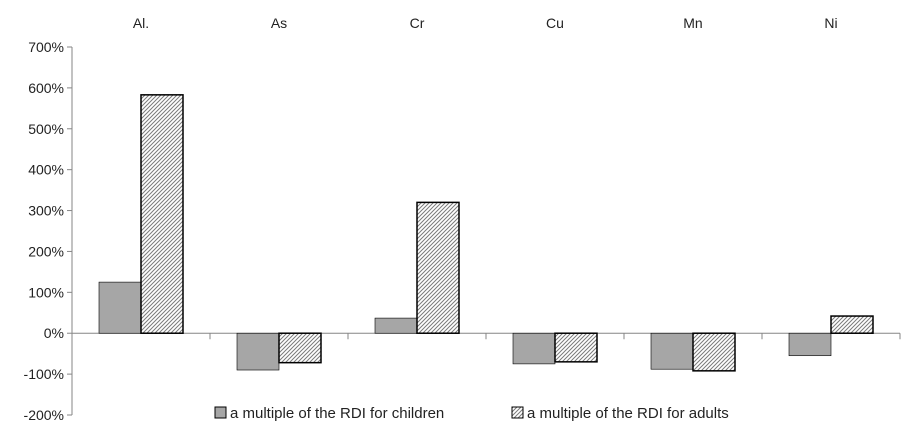 The height and width of the screenshot is (430, 919). I want to click on y-tick-label: 300%, so click(46, 211).